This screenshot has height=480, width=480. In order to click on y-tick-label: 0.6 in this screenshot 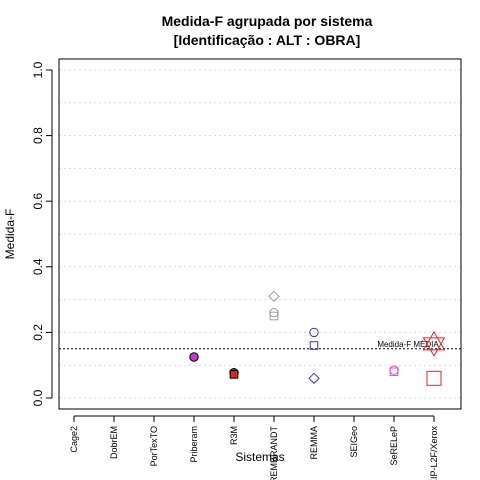, I will do `click(38, 201)`.